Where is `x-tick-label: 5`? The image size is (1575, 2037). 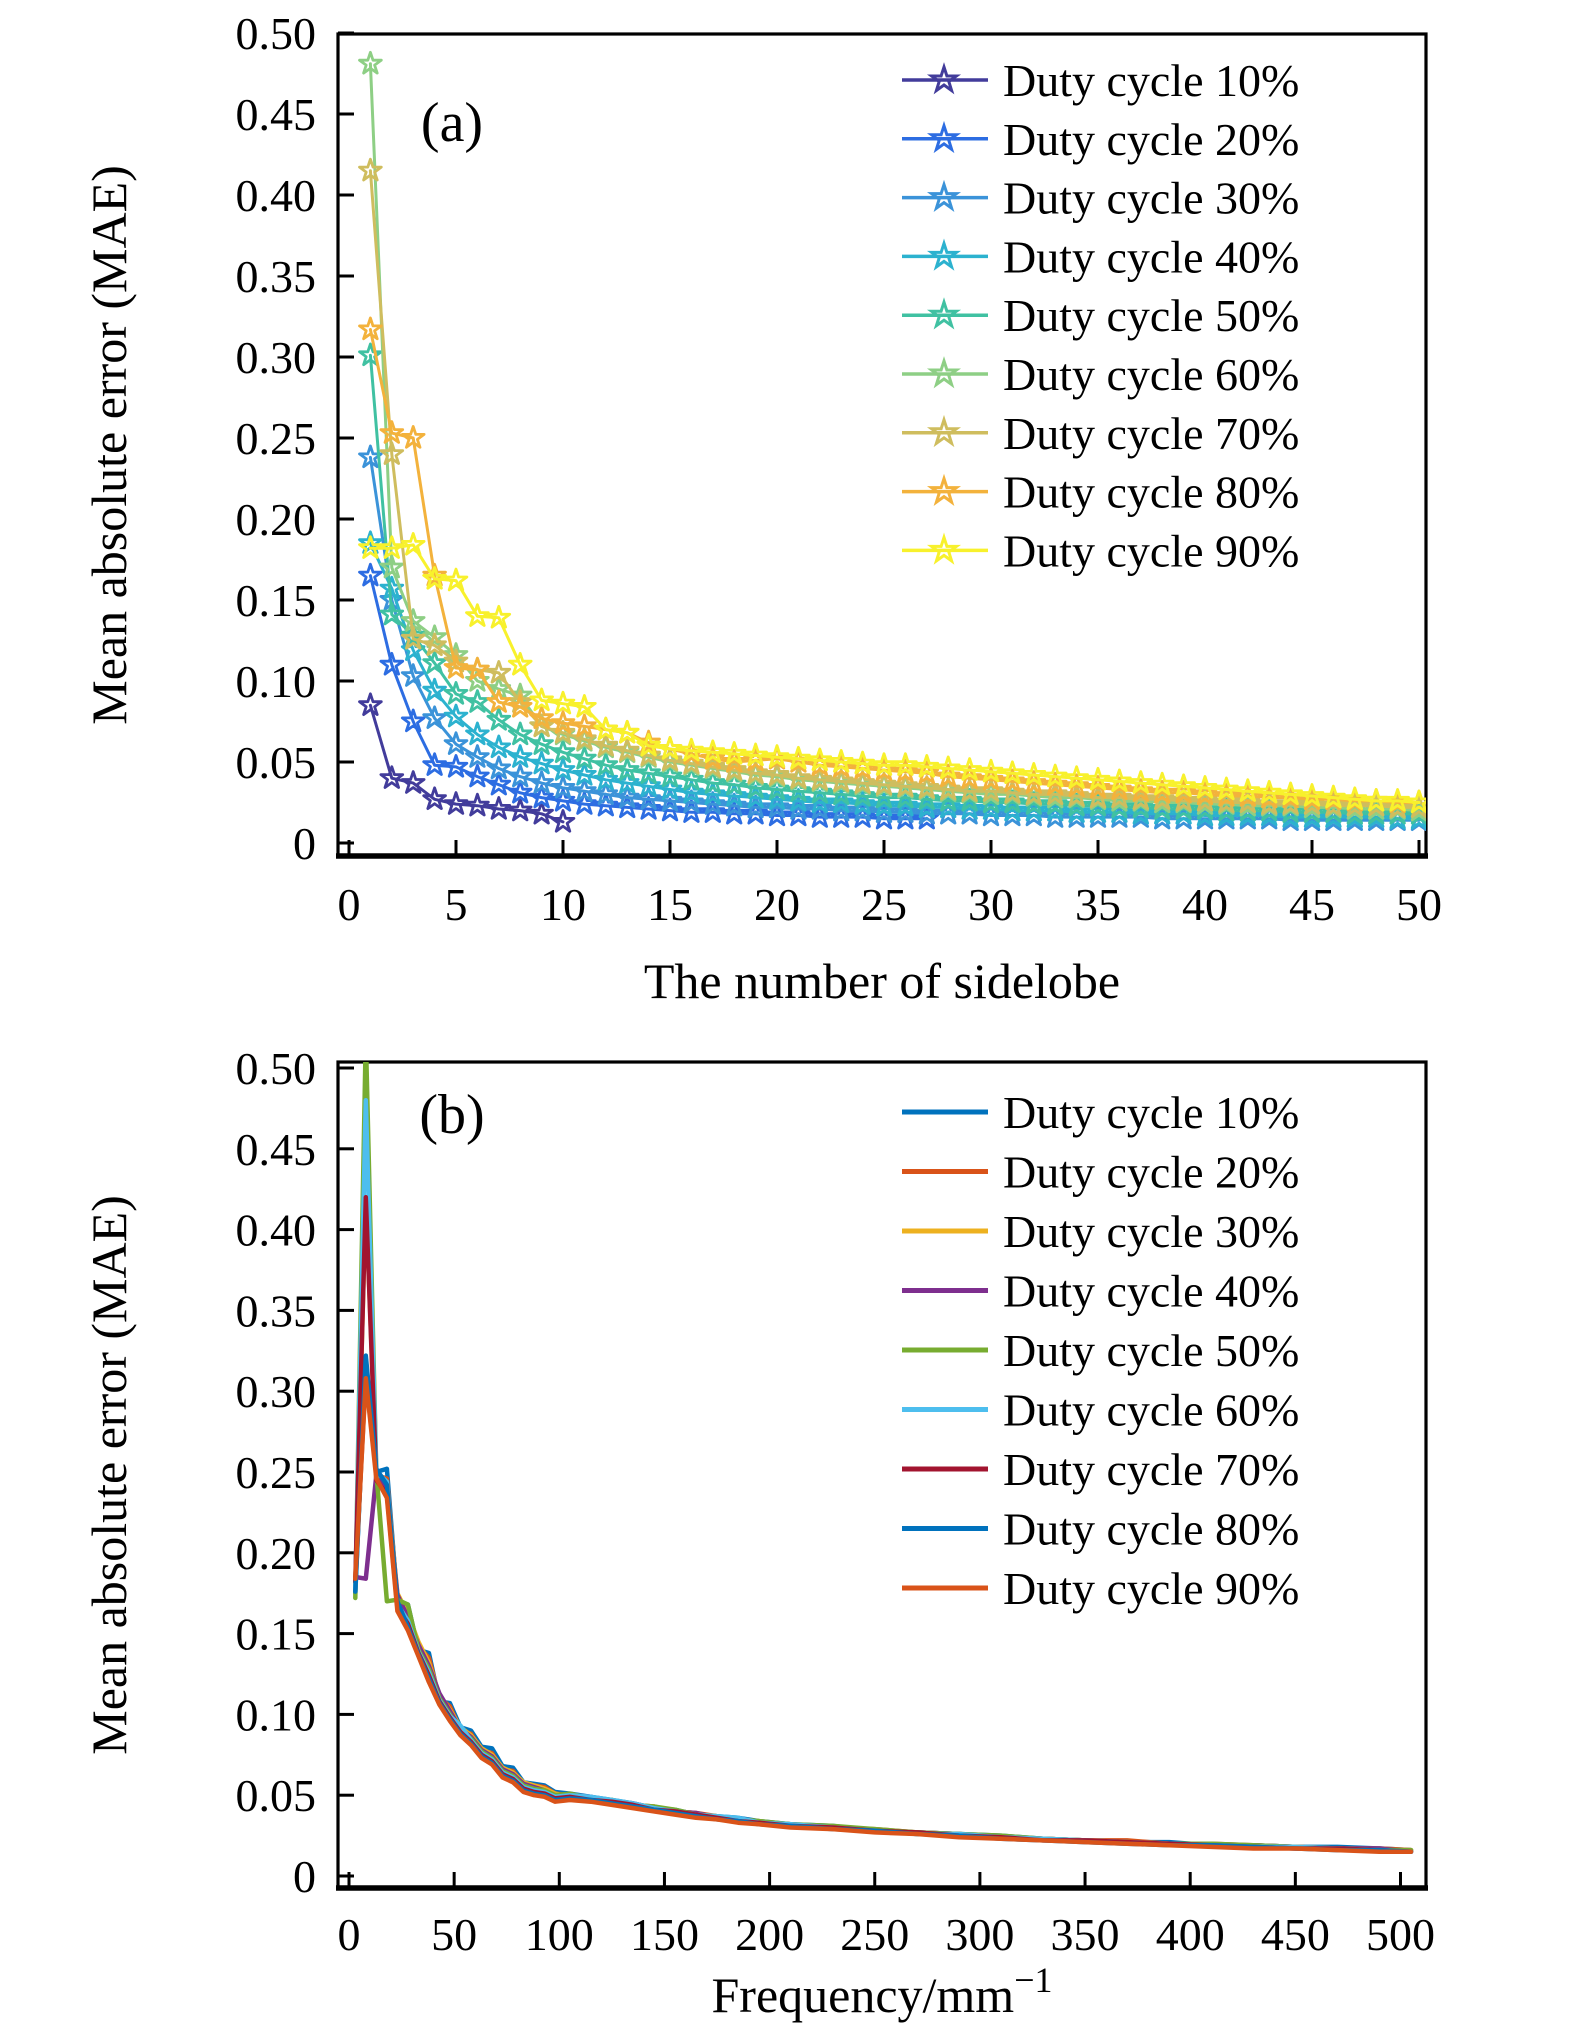
x-tick-label: 5 is located at coordinates (456, 904).